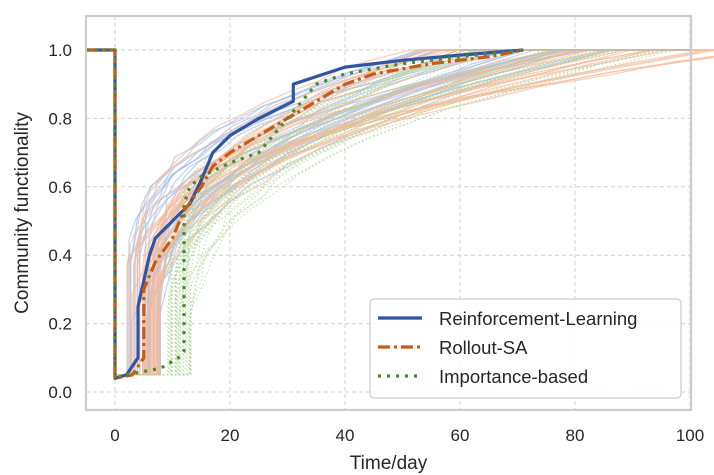 The width and height of the screenshot is (714, 475). What do you see at coordinates (60, 187) in the screenshot?
I see `y-tick-label: 0.6` at bounding box center [60, 187].